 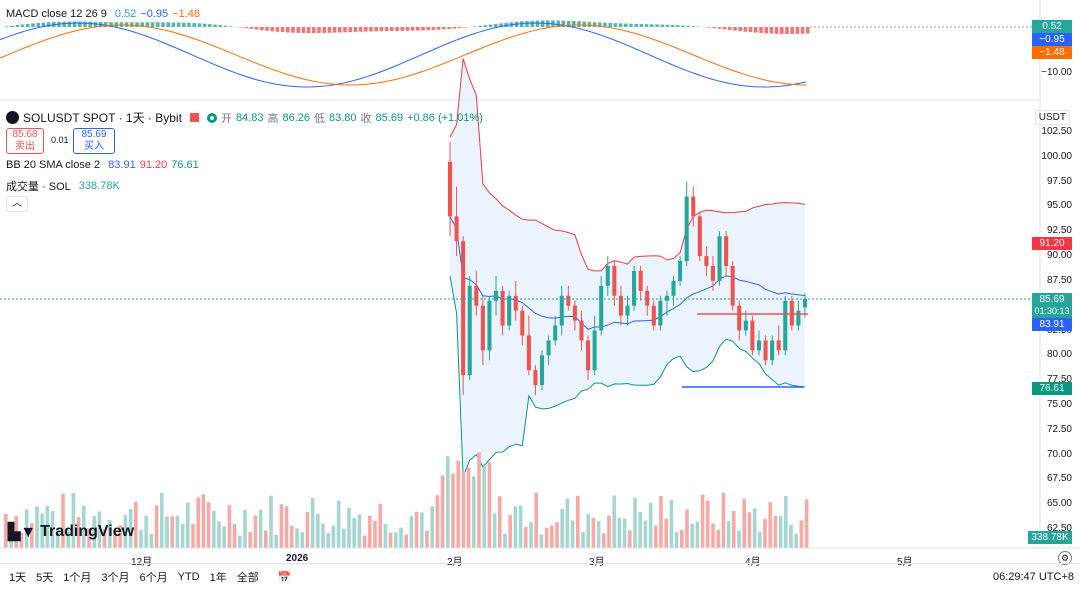 What do you see at coordinates (153, 578) in the screenshot?
I see `timeframe-6m: 6个月` at bounding box center [153, 578].